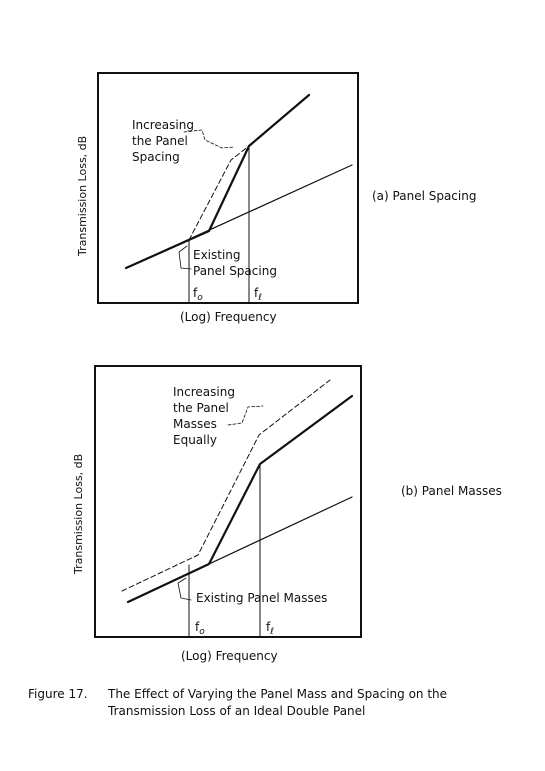 The width and height of the screenshot is (545, 771). Describe the element at coordinates (262, 598) in the screenshot. I see `panel-b-annotation-existing: Existing Panel Masses` at that location.